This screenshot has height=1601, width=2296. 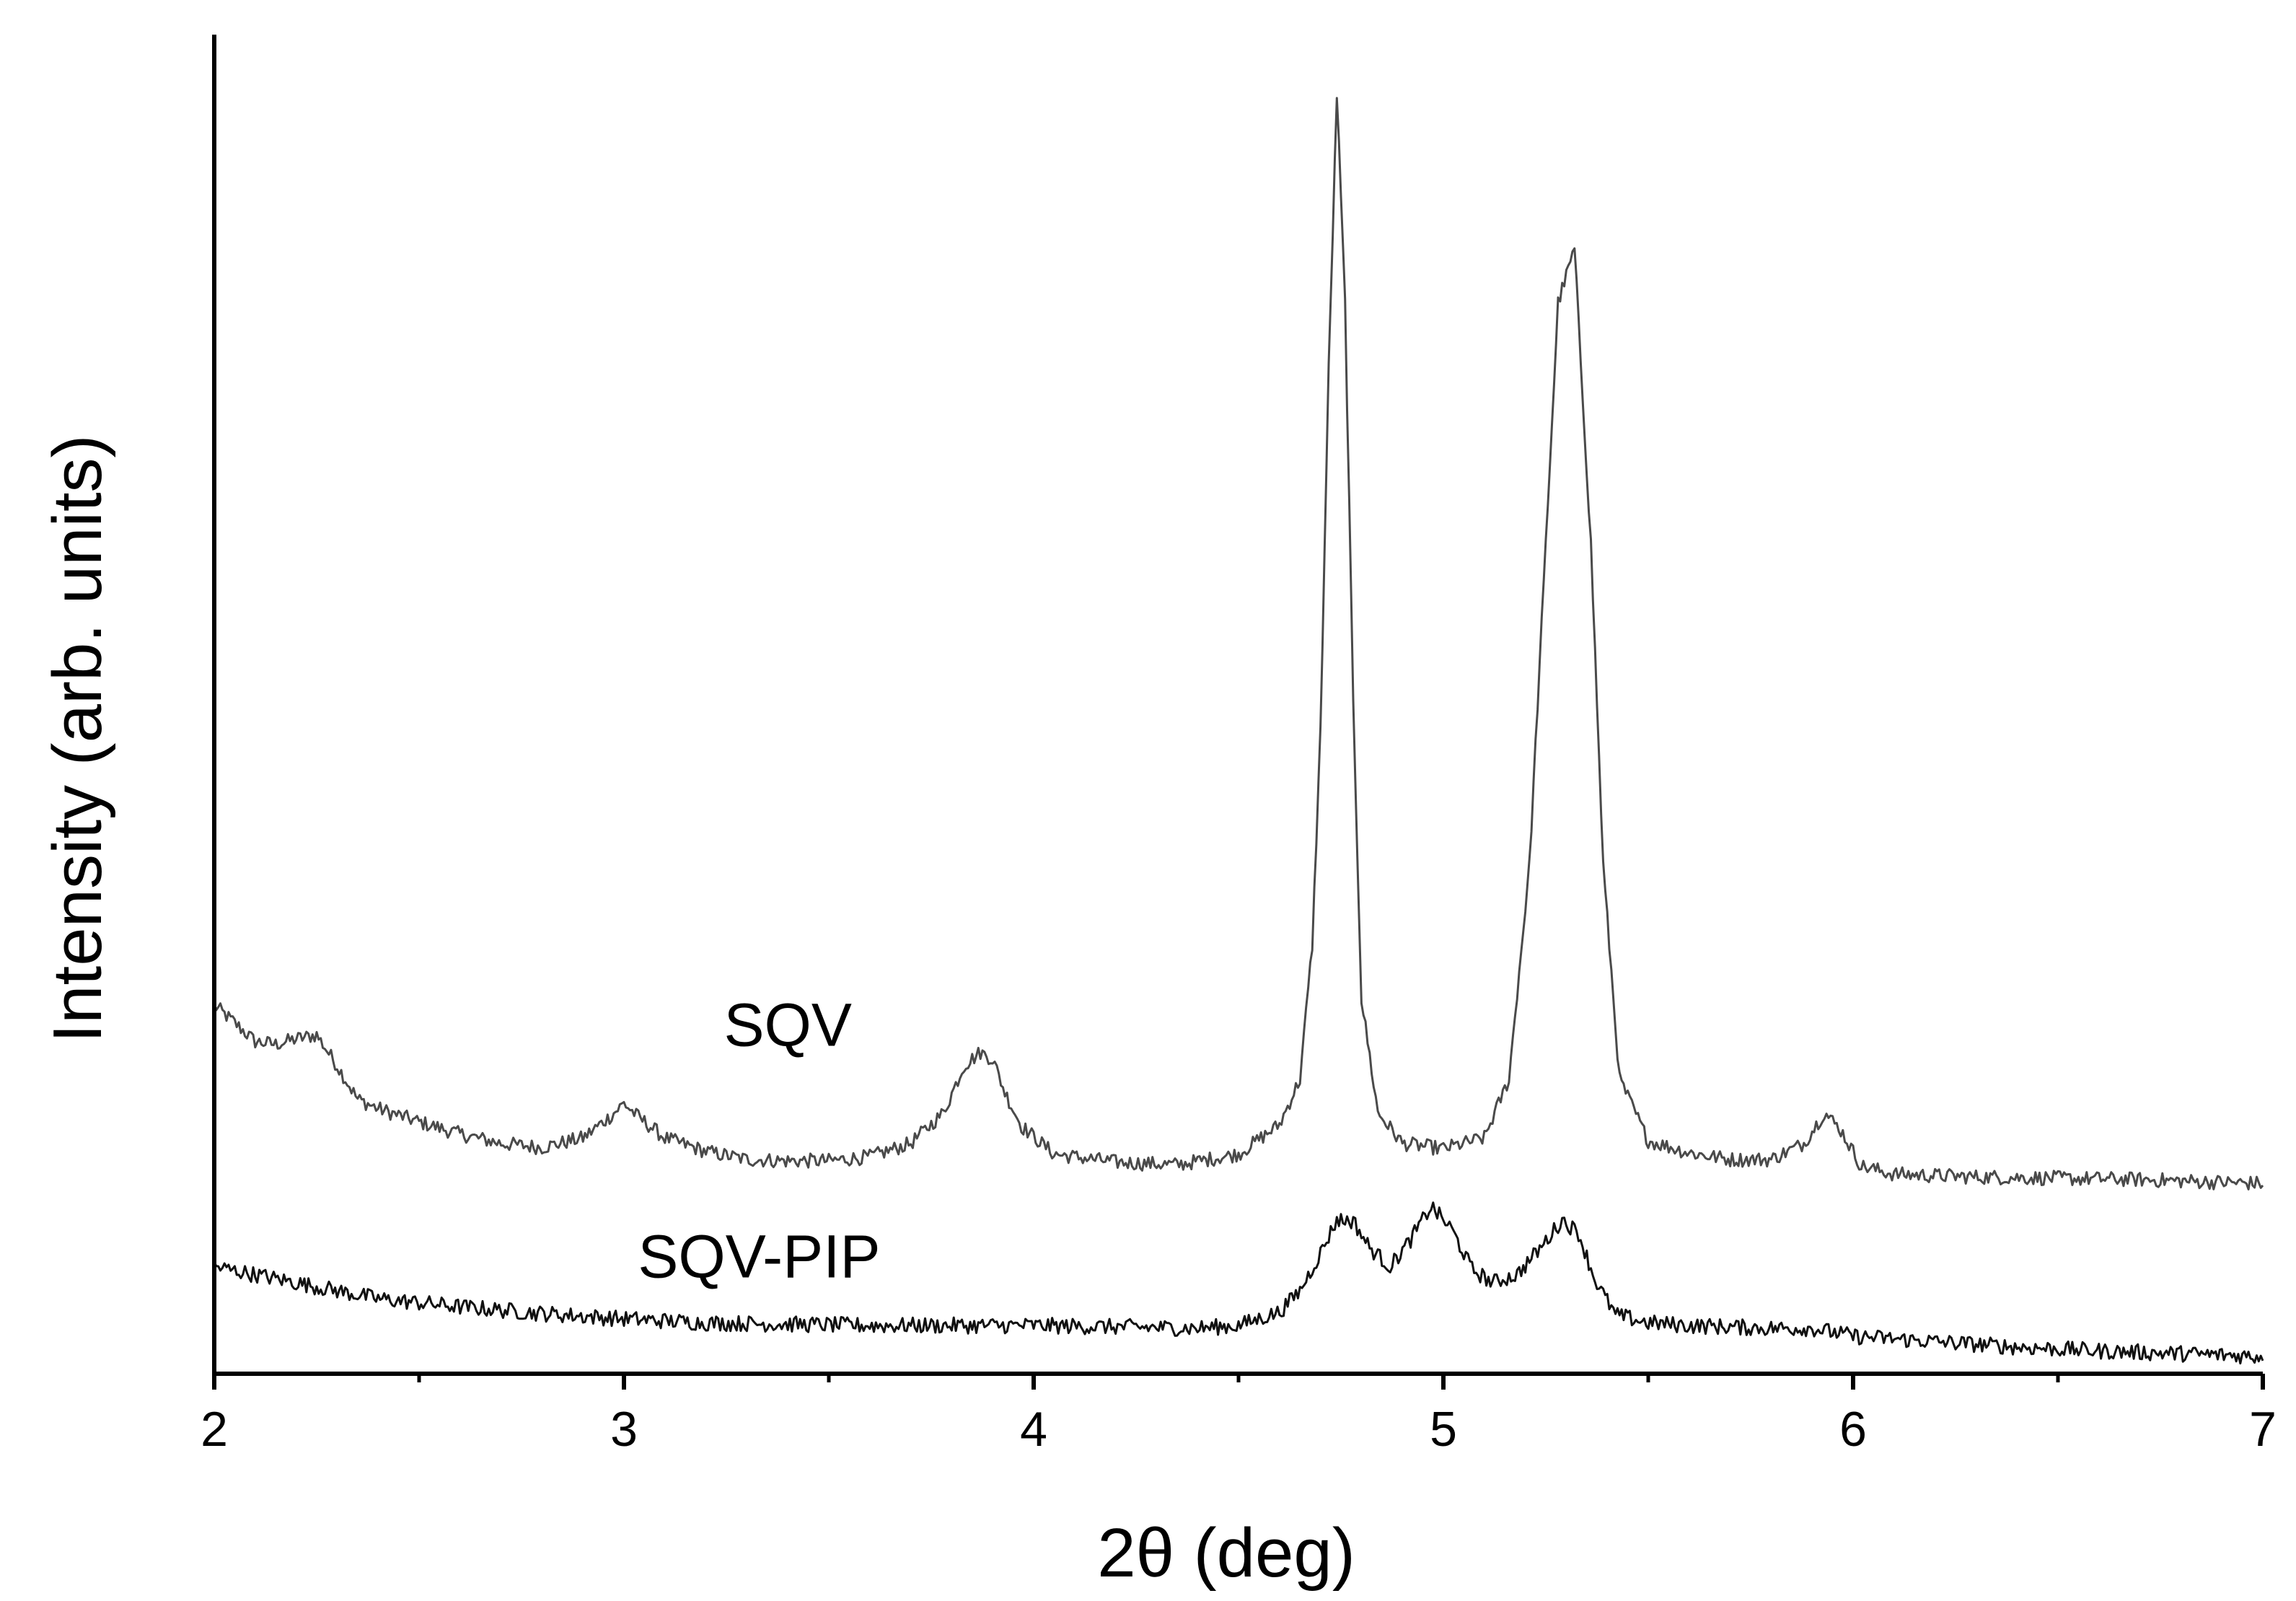 I want to click on x-tick-label: 3, so click(x=624, y=1429).